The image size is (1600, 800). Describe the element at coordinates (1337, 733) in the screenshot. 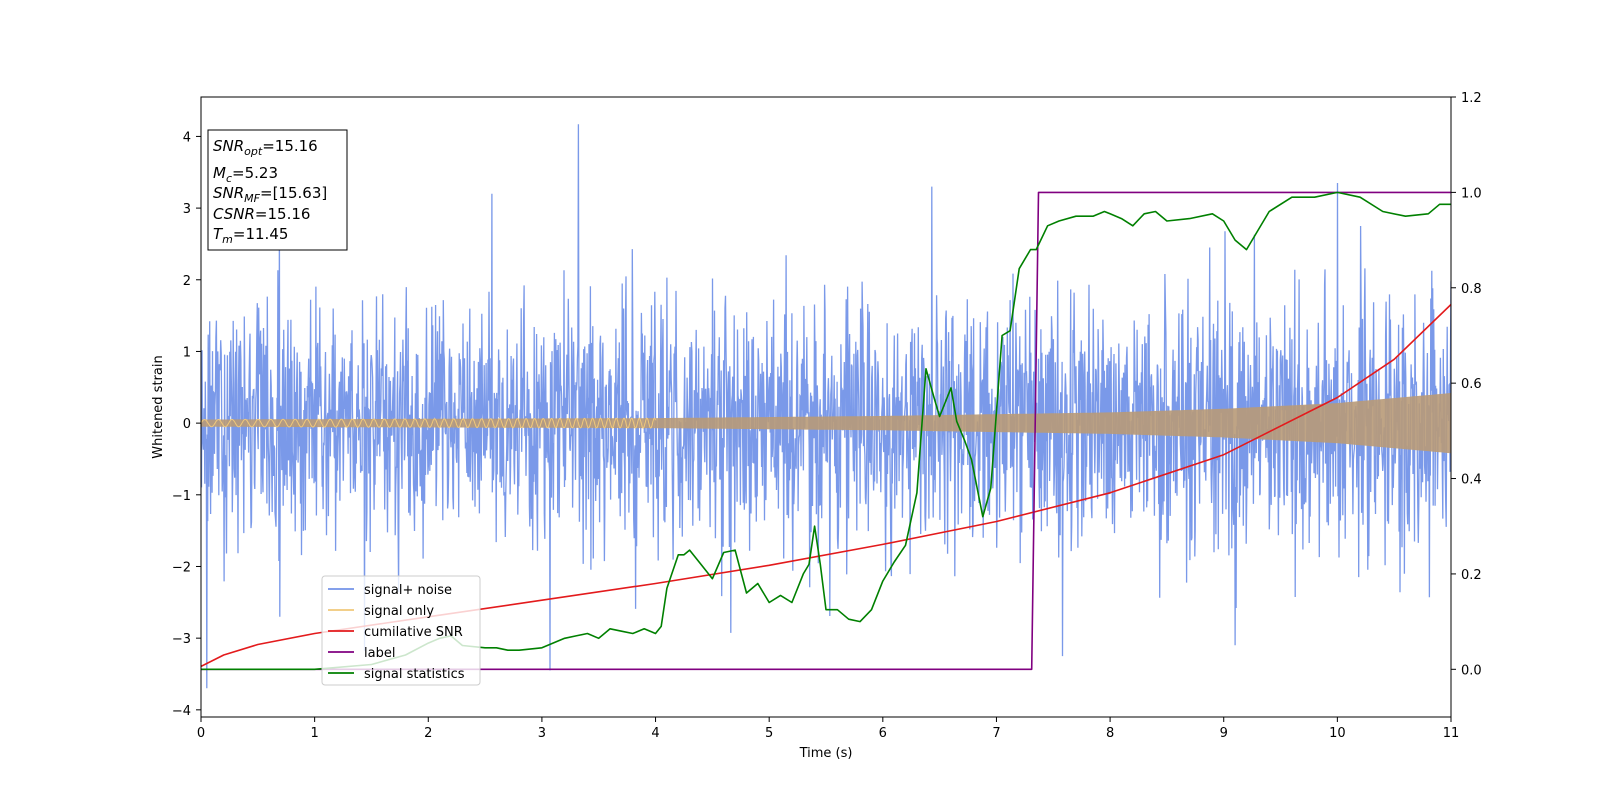

I see `x-tick-label: 10` at that location.